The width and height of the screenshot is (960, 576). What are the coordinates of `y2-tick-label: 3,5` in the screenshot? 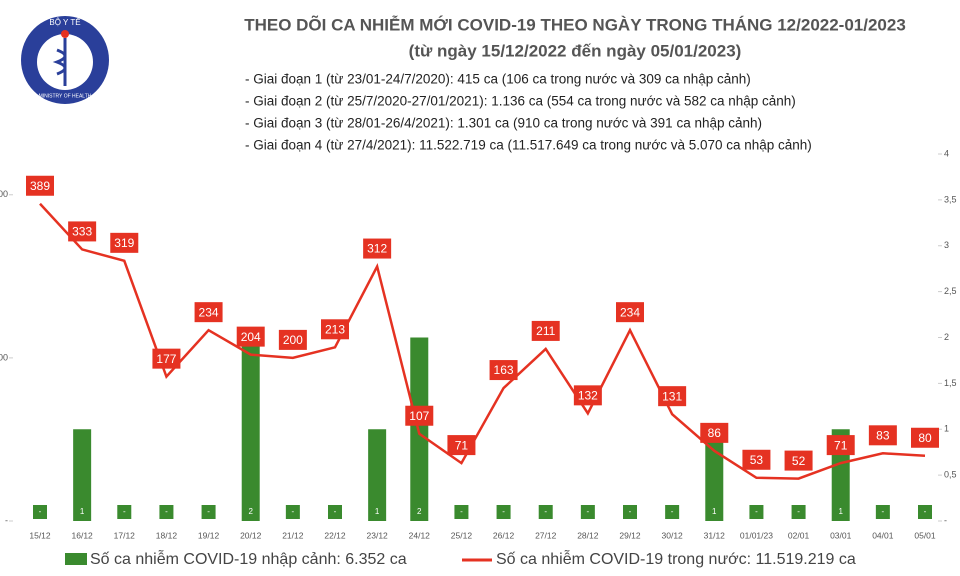 It's located at (950, 199).